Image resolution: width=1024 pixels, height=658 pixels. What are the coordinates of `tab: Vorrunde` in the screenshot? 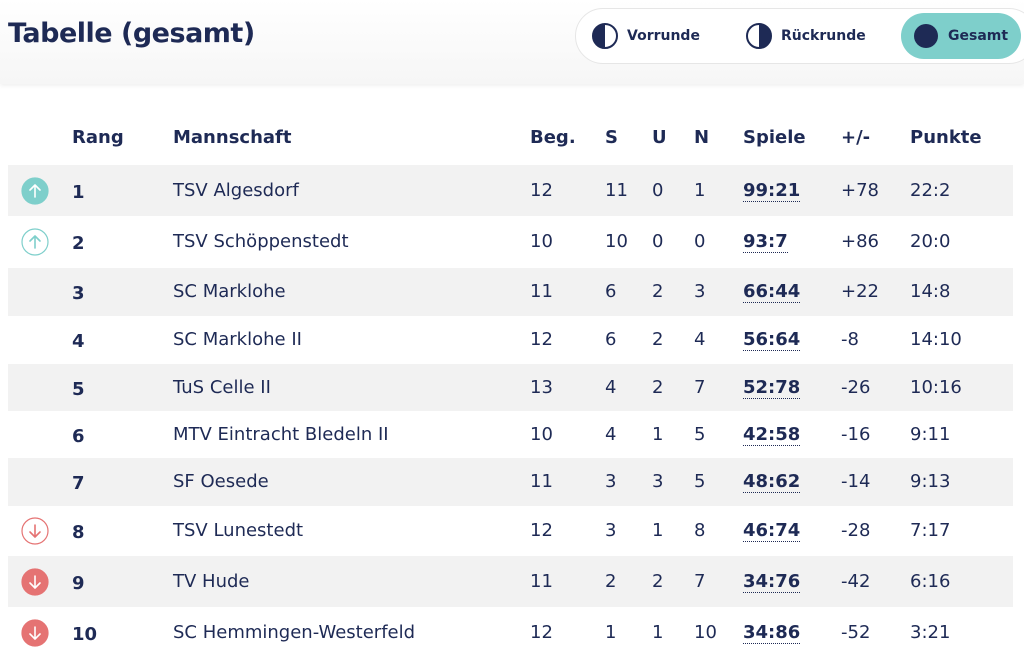 It's located at (652, 36).